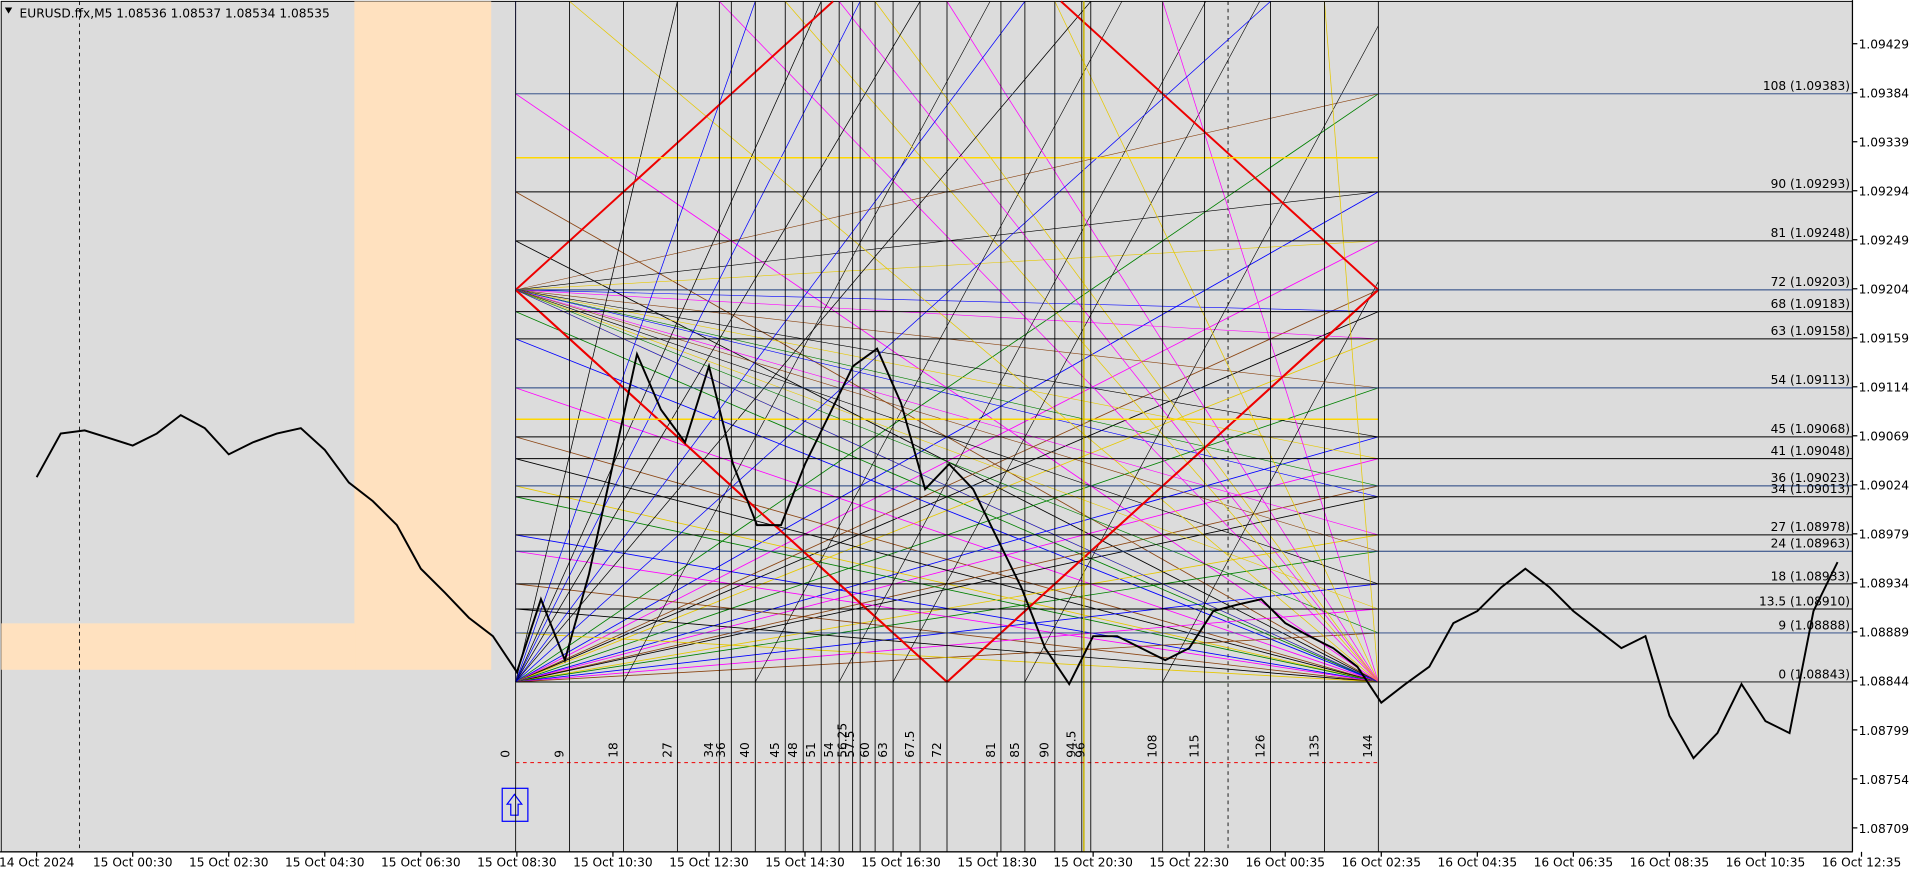 The image size is (1916, 878). Describe the element at coordinates (1810, 233) in the screenshot. I see `level-label: 81 (1.09248)` at that location.